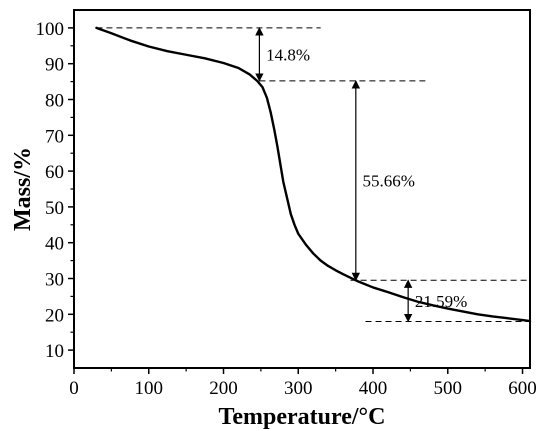  I want to click on y-tick-label: 100, so click(50, 29).